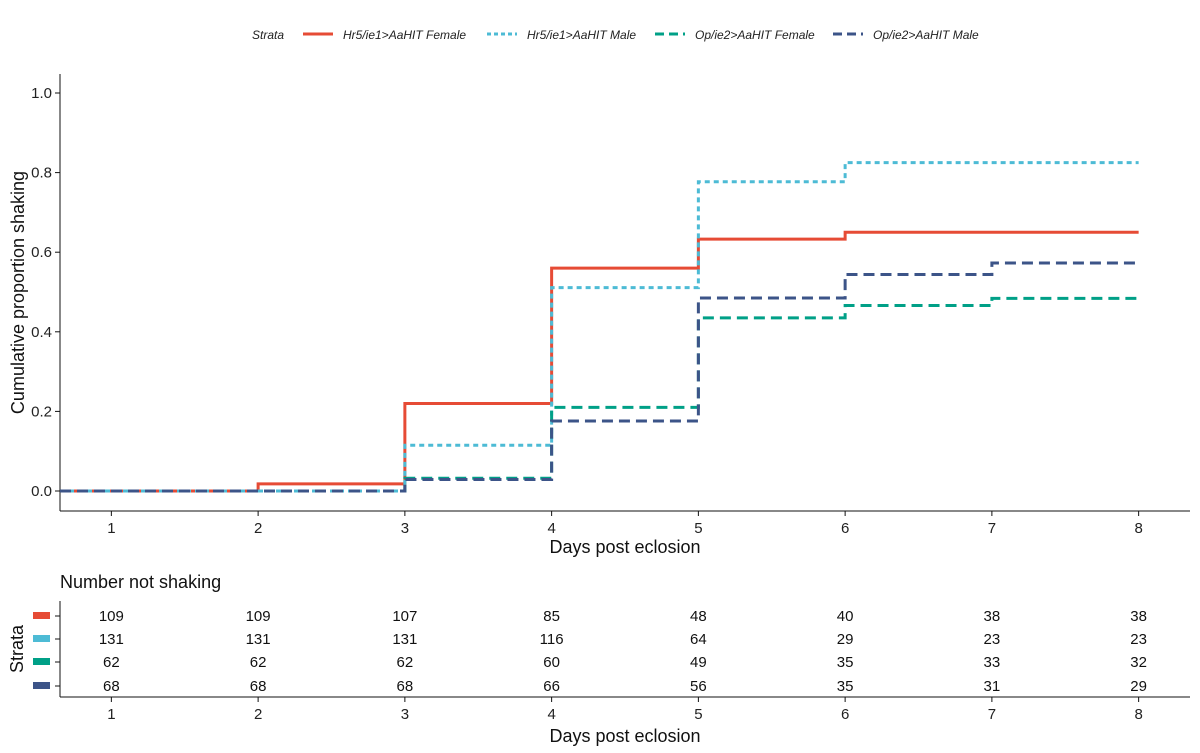  What do you see at coordinates (624, 547) in the screenshot?
I see `x-axis-title: Days post eclosion` at bounding box center [624, 547].